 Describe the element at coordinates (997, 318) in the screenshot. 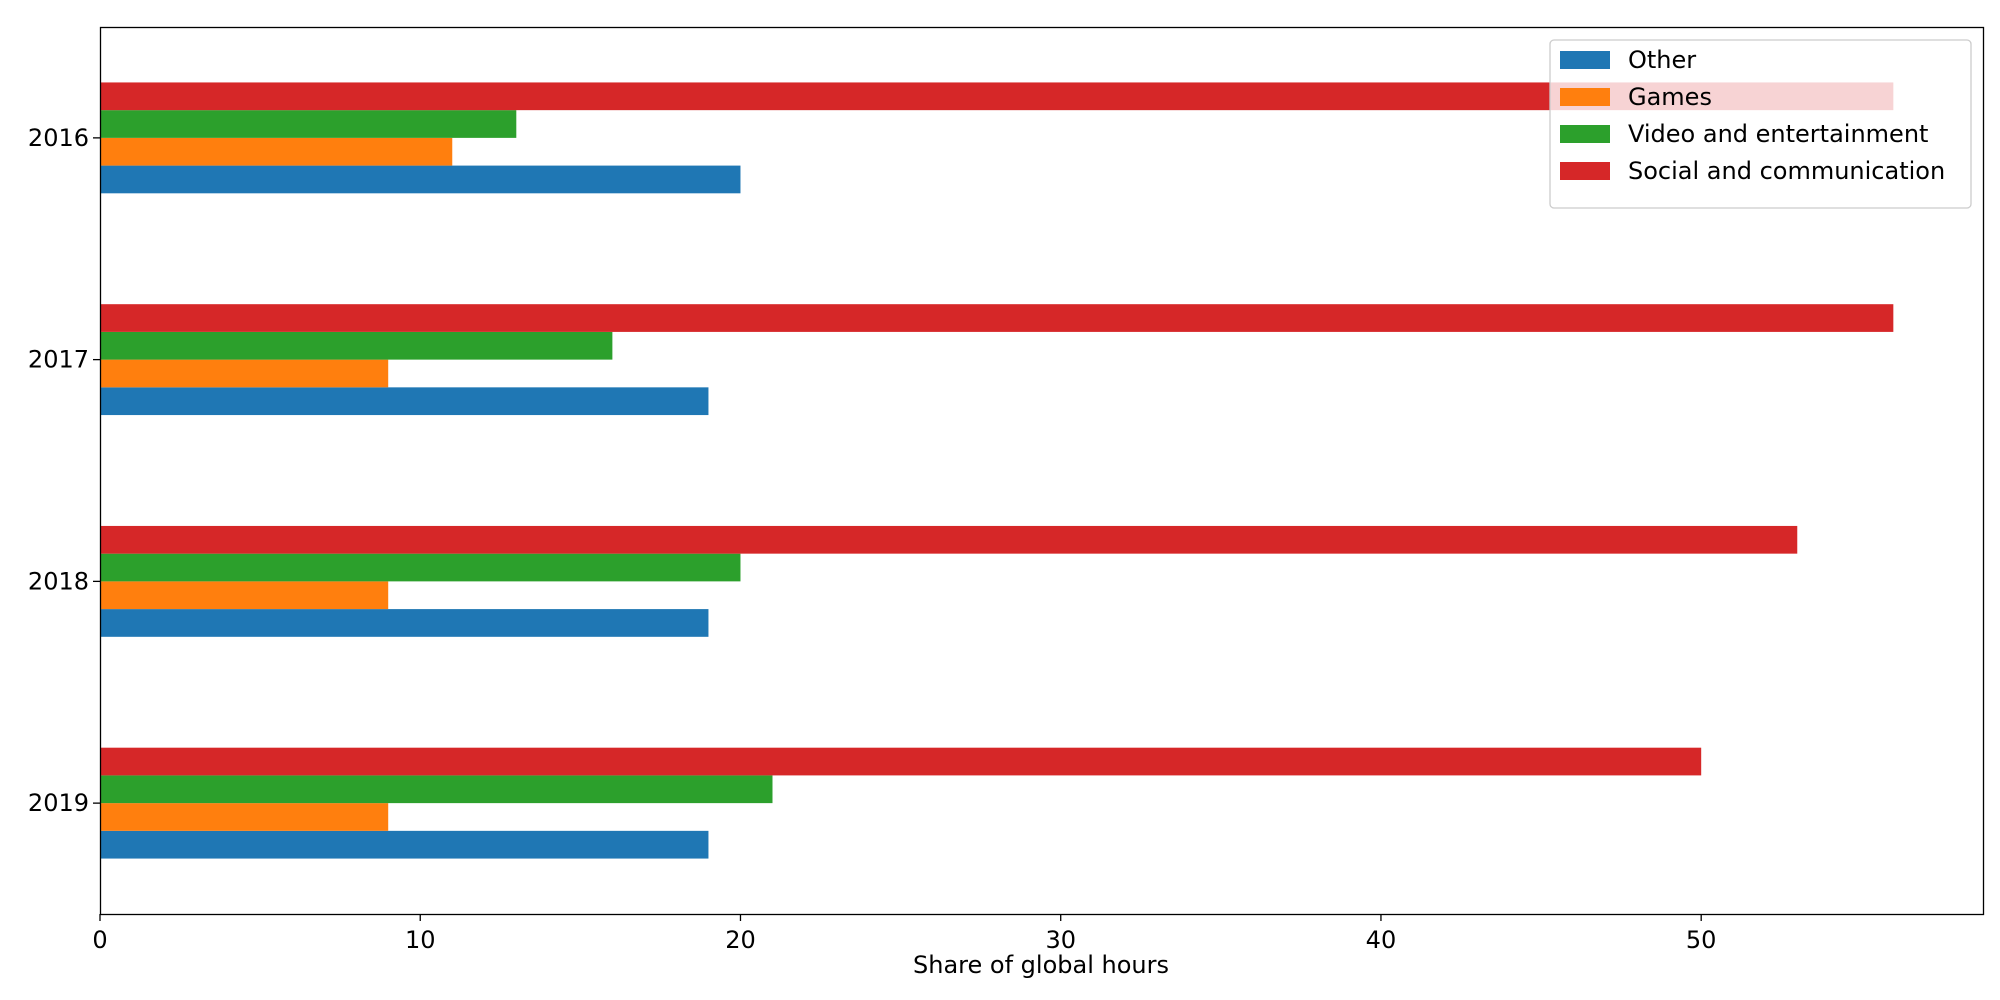

I see `bar-2017-social-and-communication` at that location.